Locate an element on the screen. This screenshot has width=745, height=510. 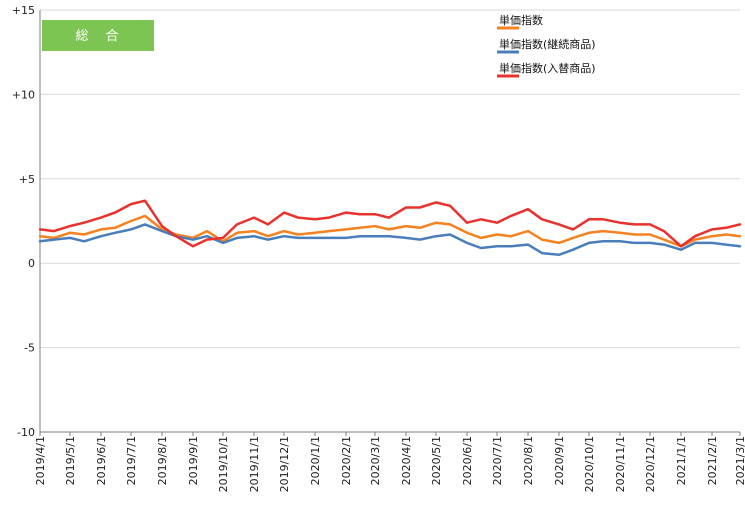
y-tick-label: +5 is located at coordinates (27, 179).